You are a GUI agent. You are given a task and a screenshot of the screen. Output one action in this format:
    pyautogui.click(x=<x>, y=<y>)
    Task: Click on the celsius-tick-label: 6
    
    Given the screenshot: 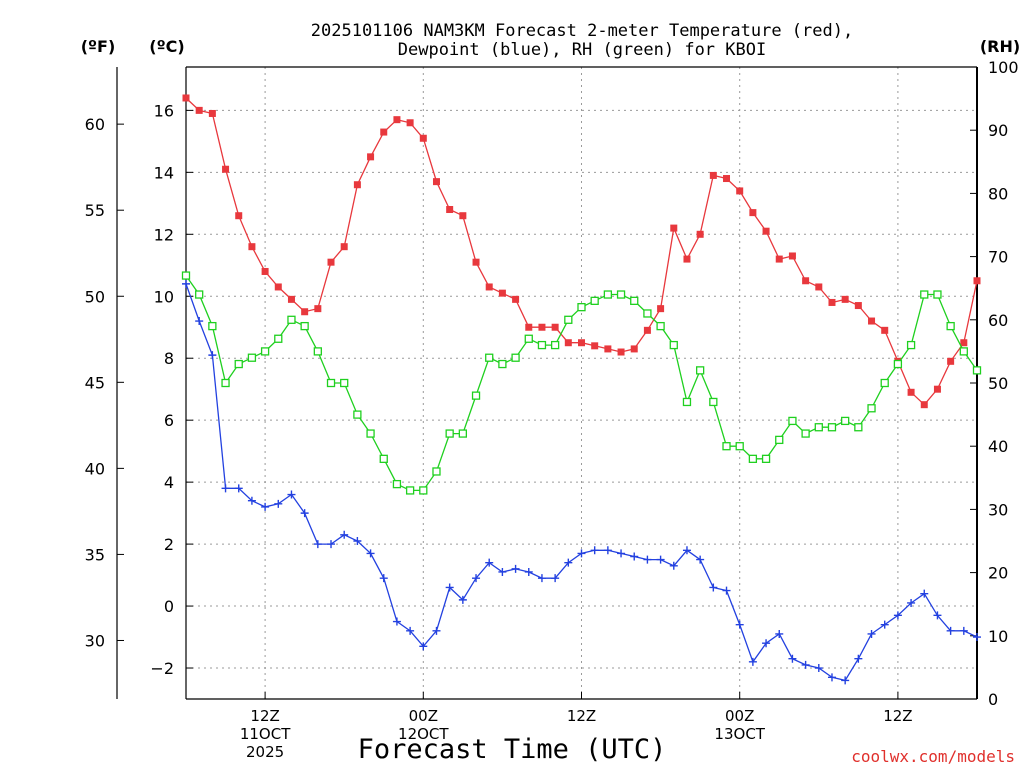 What is the action you would take?
    pyautogui.click(x=169, y=420)
    